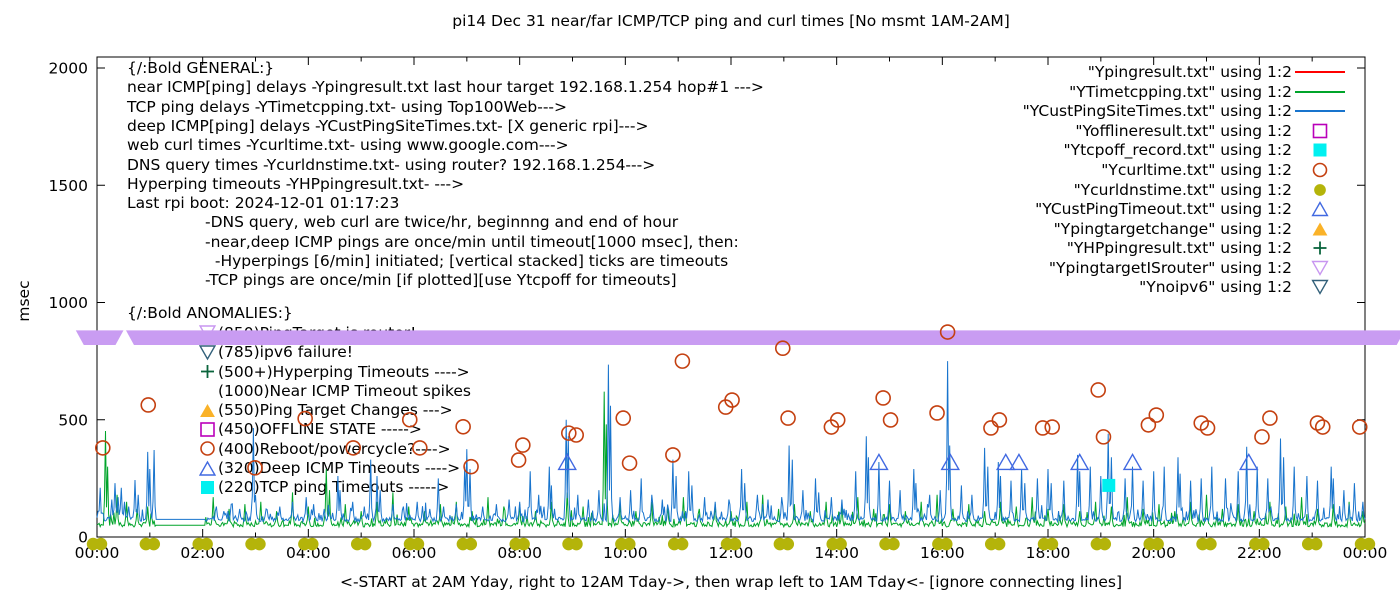 This screenshot has width=1400, height=600. Describe the element at coordinates (24, 301) in the screenshot. I see `y-axis-label: msec` at that location.